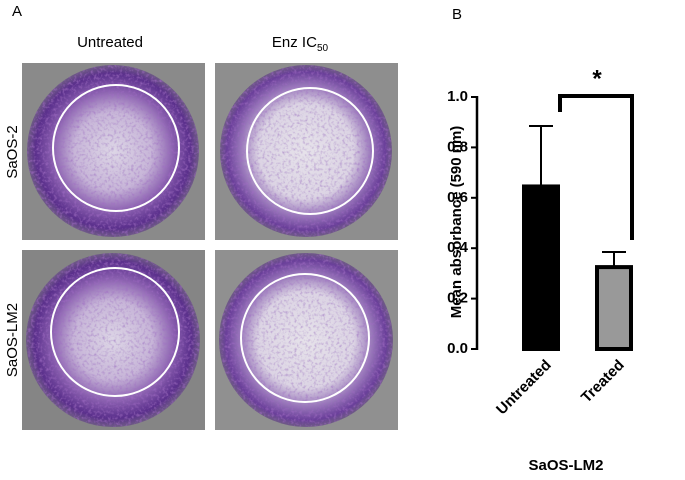 The height and width of the screenshot is (480, 685). I want to click on x-tick-label: Untreated, so click(524, 388).